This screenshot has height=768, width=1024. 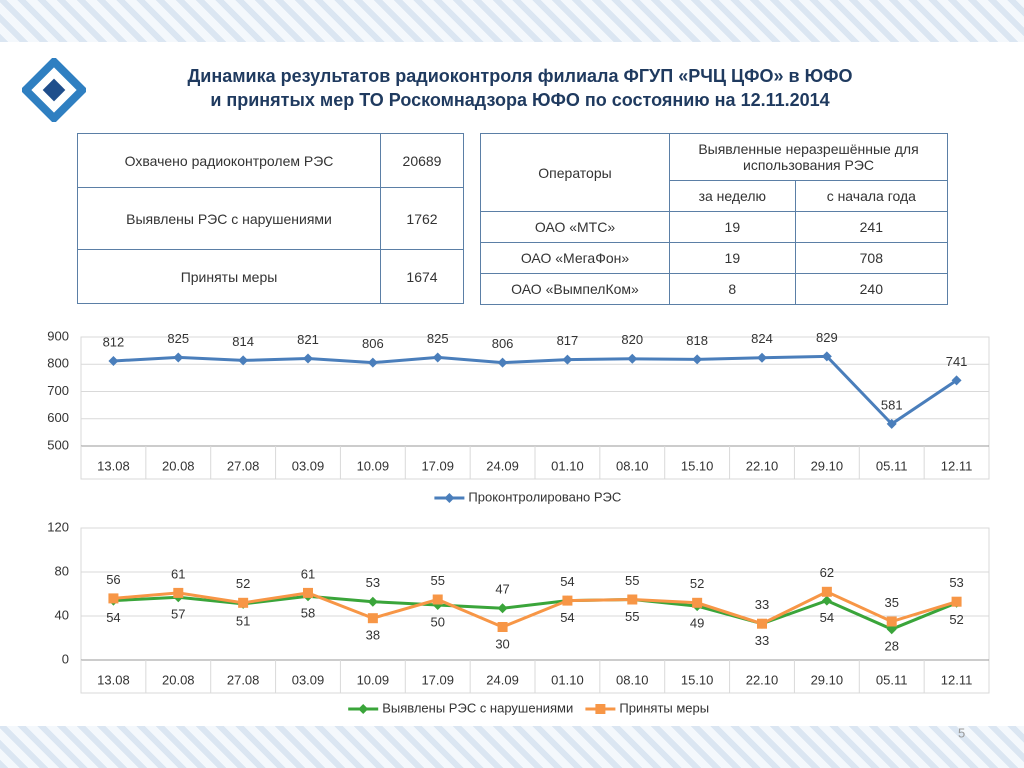 I want to click on data-label: 52, so click(x=956, y=619).